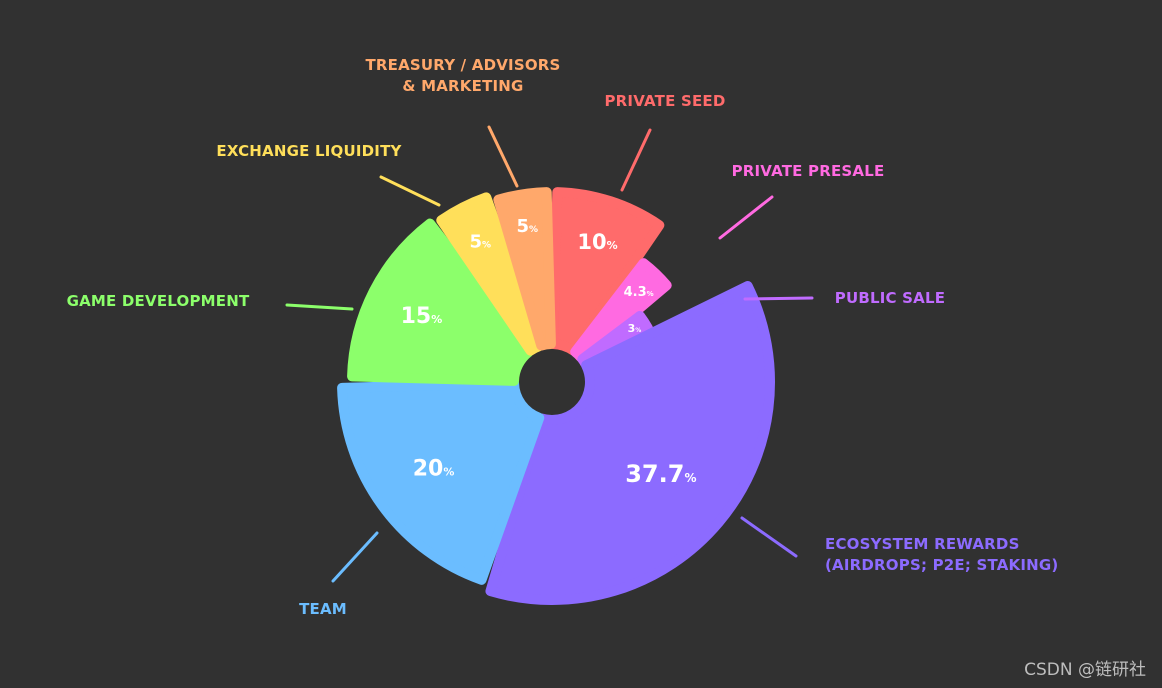 This screenshot has height=688, width=1162. What do you see at coordinates (1085, 670) in the screenshot?
I see `watermark: CSDN @链研社` at bounding box center [1085, 670].